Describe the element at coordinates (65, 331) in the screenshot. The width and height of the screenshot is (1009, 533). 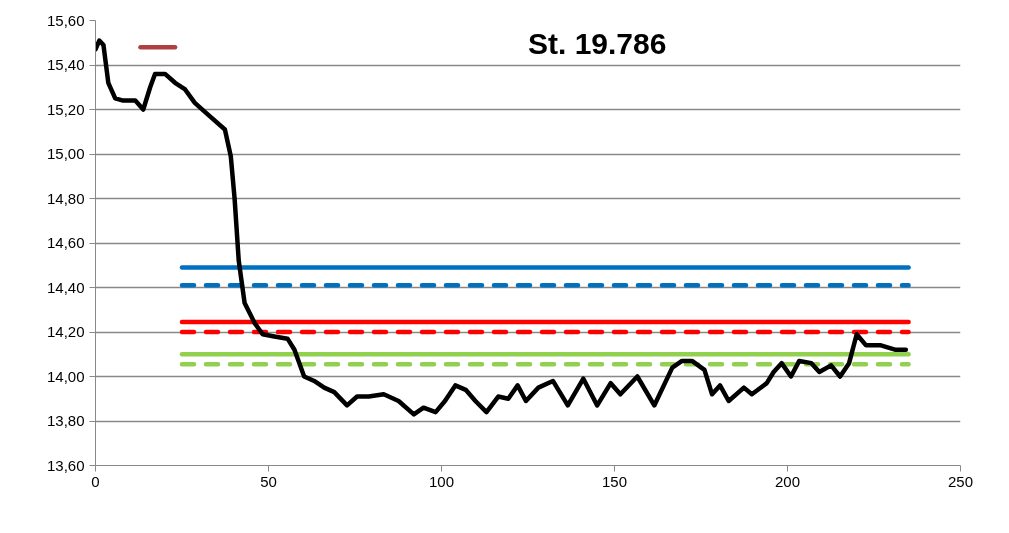
I see `y-tick-label: 14,20` at that location.